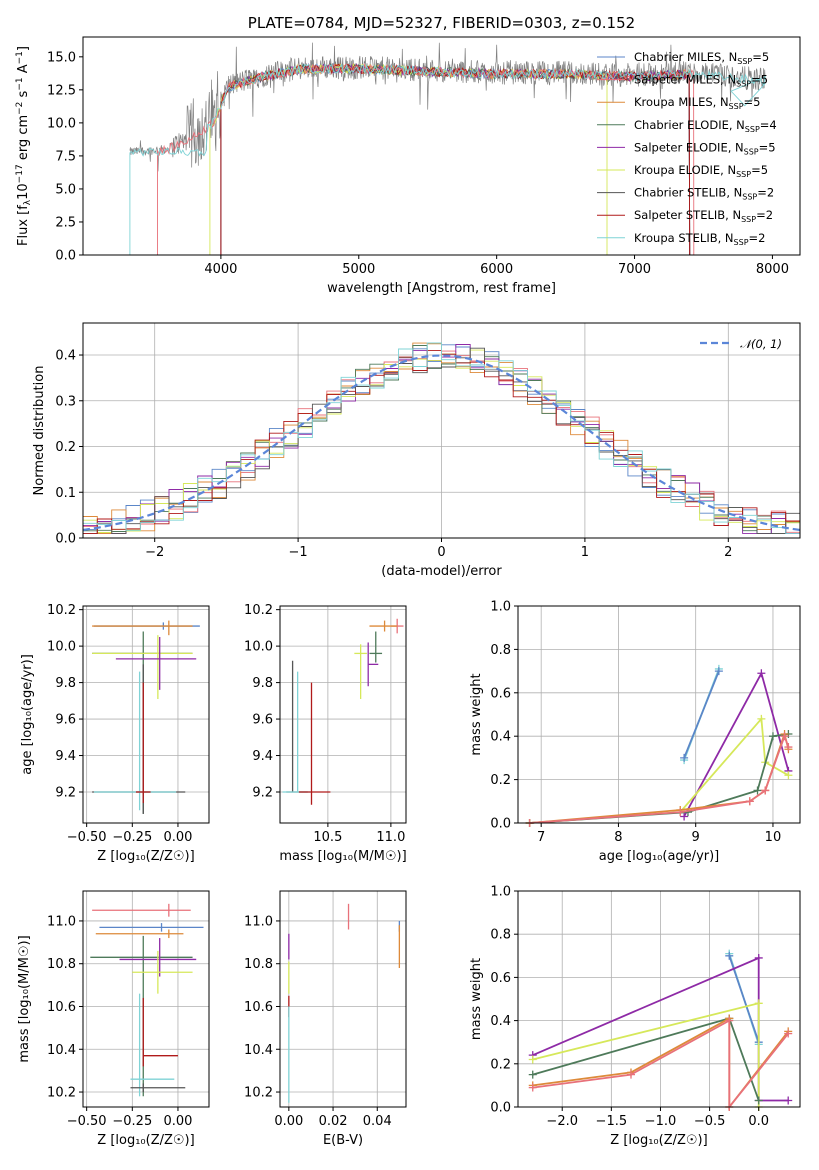 Image resolution: width=819 pixels, height=1170 pixels. What do you see at coordinates (701, 171) in the screenshot?
I see `legend-label: Kroupa ELODIE, NSSP=5` at bounding box center [701, 171].